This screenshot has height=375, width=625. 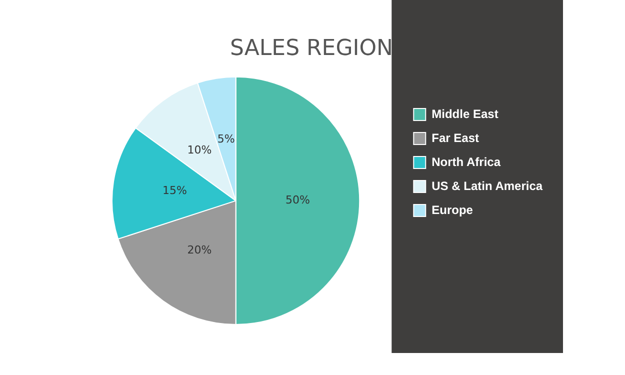 I want to click on data-label: 15%, so click(x=174, y=190).